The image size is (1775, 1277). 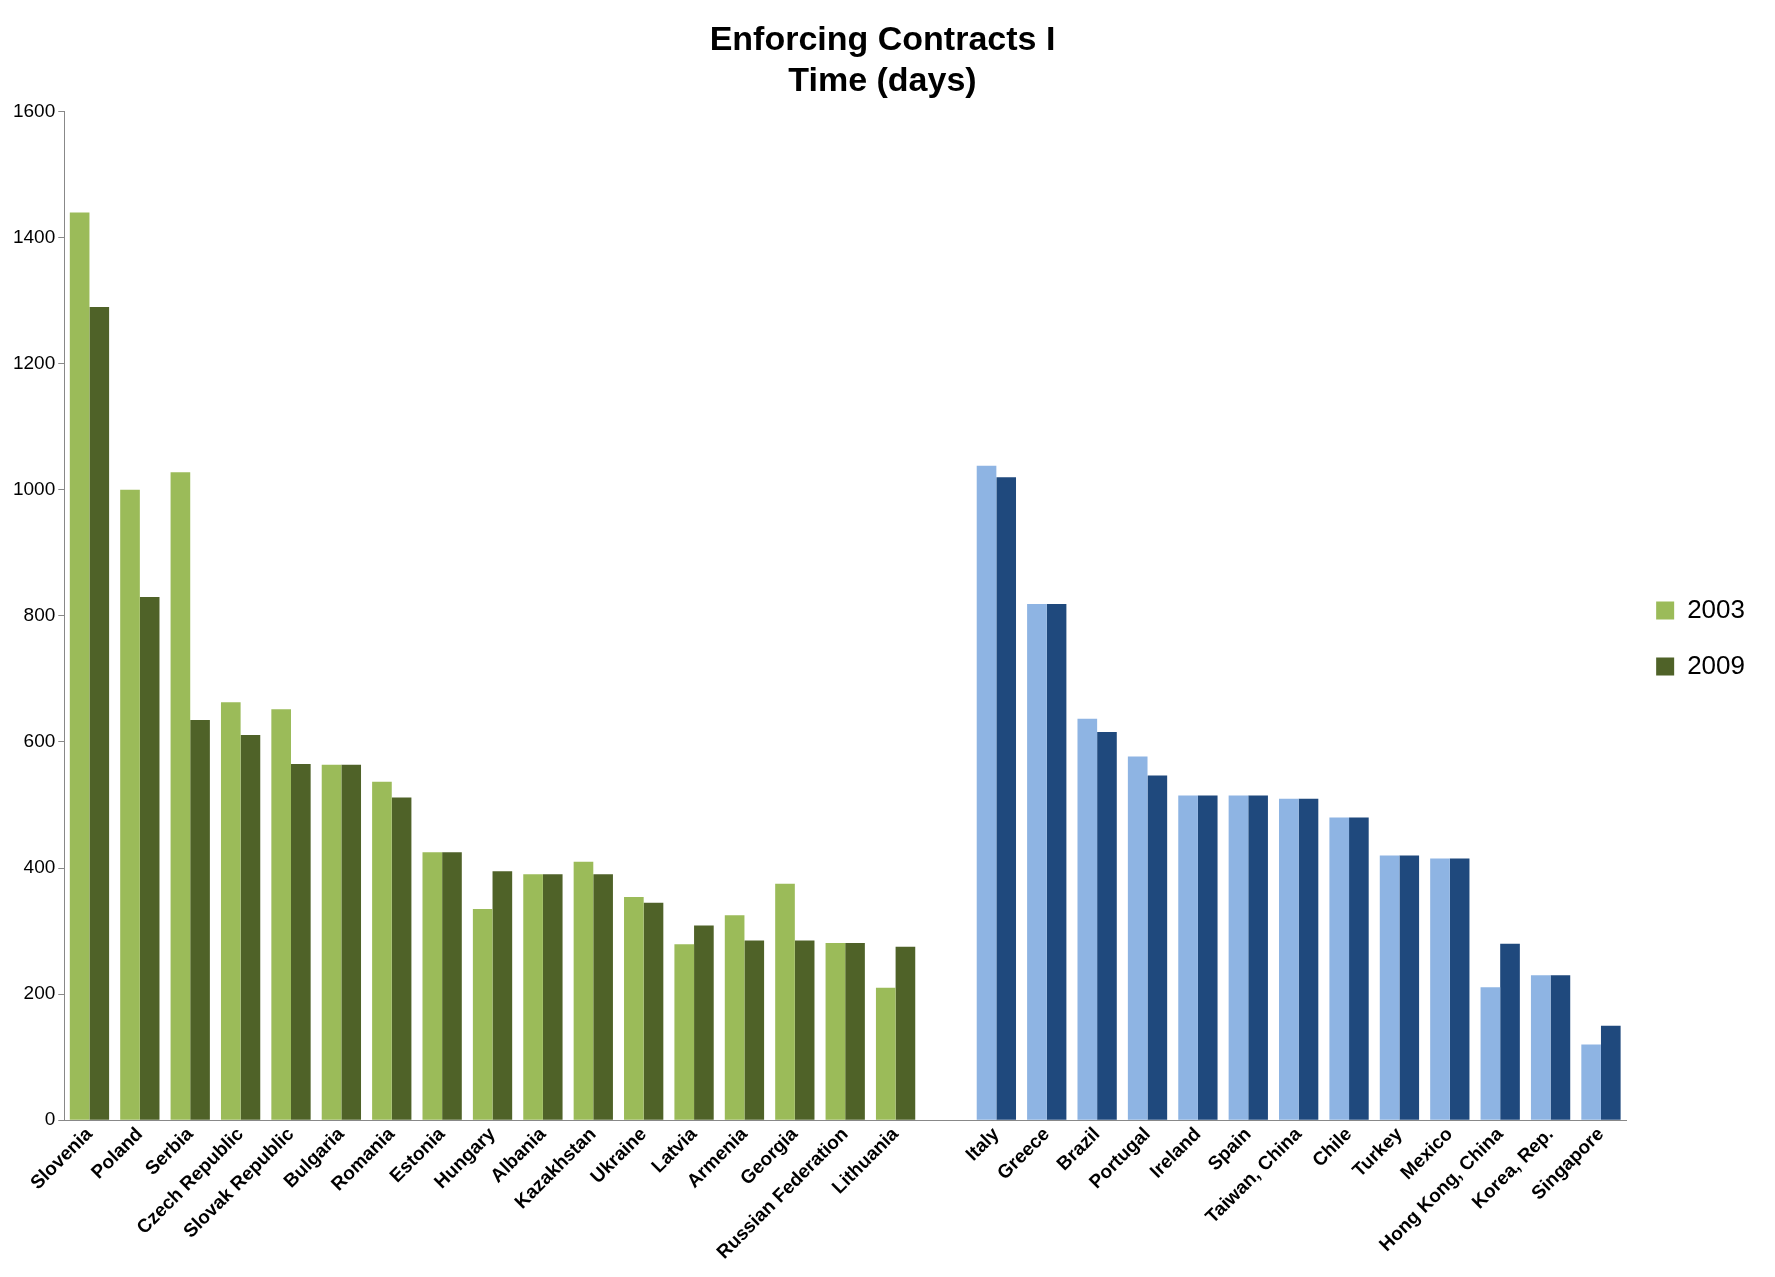 What do you see at coordinates (34, 489) in the screenshot?
I see `y-tick-label: 1000` at bounding box center [34, 489].